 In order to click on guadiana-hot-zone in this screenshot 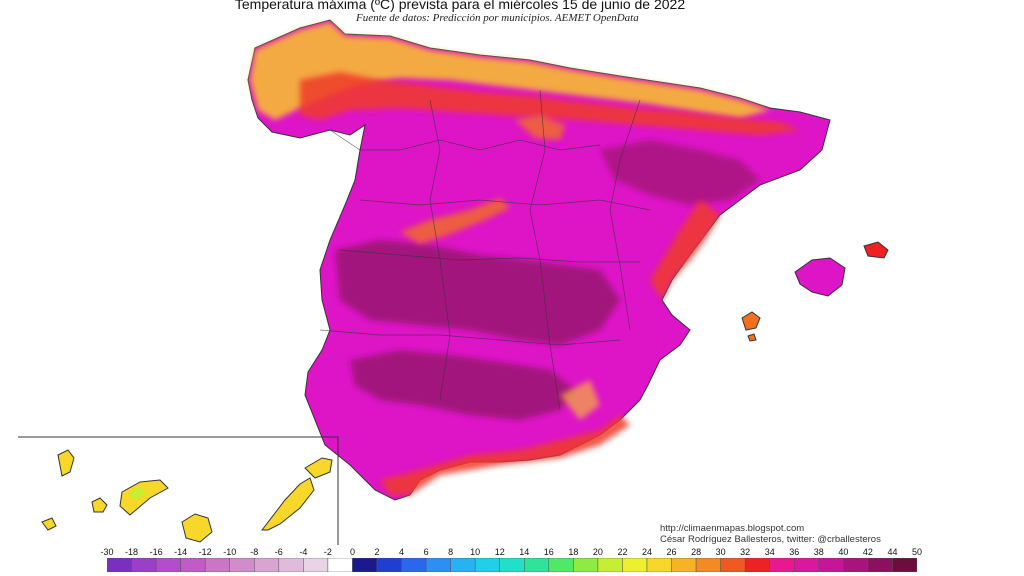, I will do `click(477, 292)`.